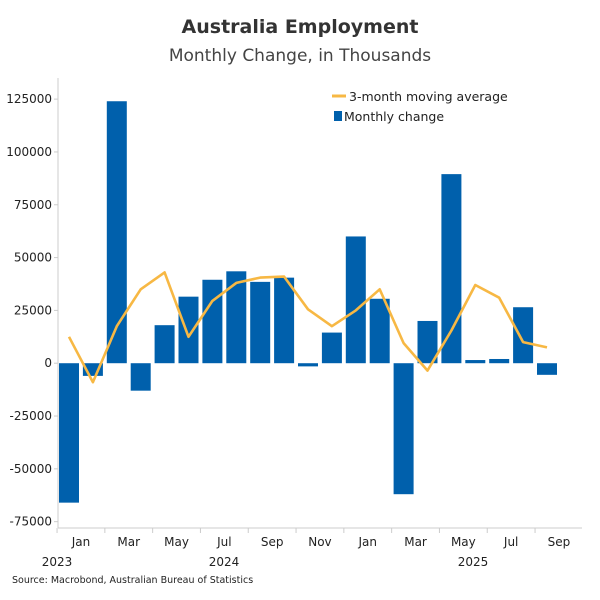 This screenshot has height=600, width=600. What do you see at coordinates (48, 363) in the screenshot?
I see `y-tick-label: 0` at bounding box center [48, 363].